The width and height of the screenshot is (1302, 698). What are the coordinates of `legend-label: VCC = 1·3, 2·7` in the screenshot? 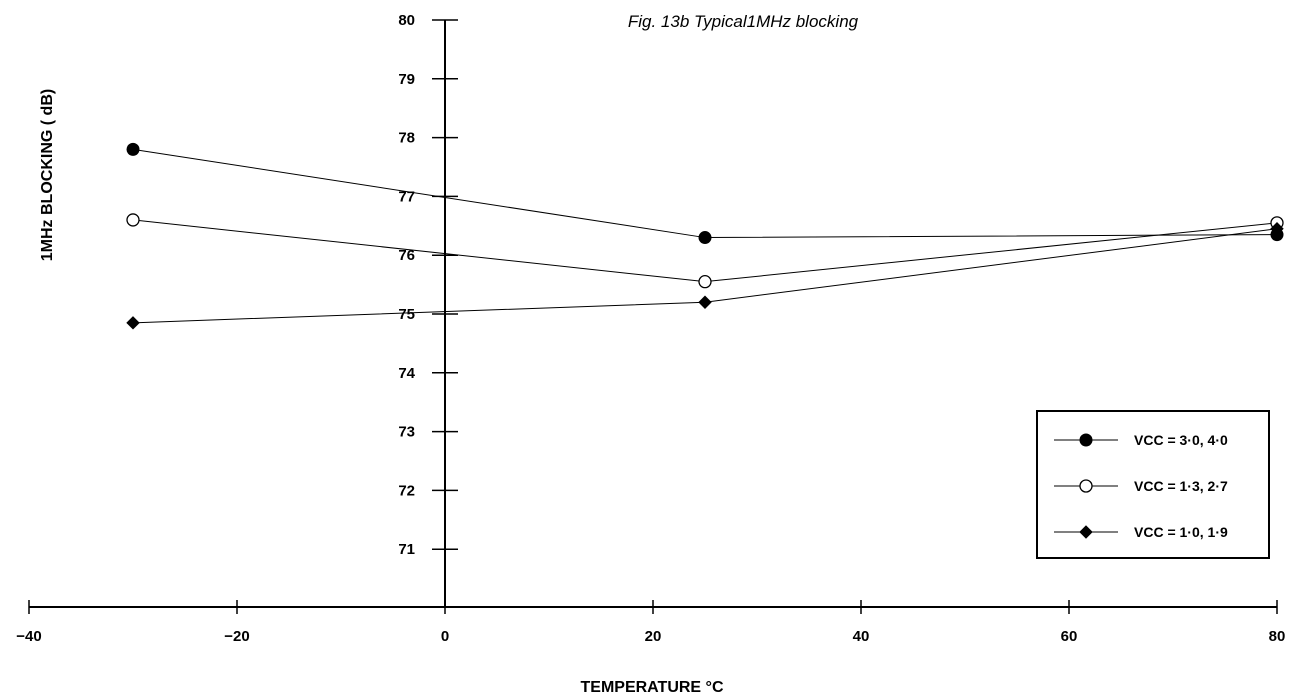 It's located at (1181, 486).